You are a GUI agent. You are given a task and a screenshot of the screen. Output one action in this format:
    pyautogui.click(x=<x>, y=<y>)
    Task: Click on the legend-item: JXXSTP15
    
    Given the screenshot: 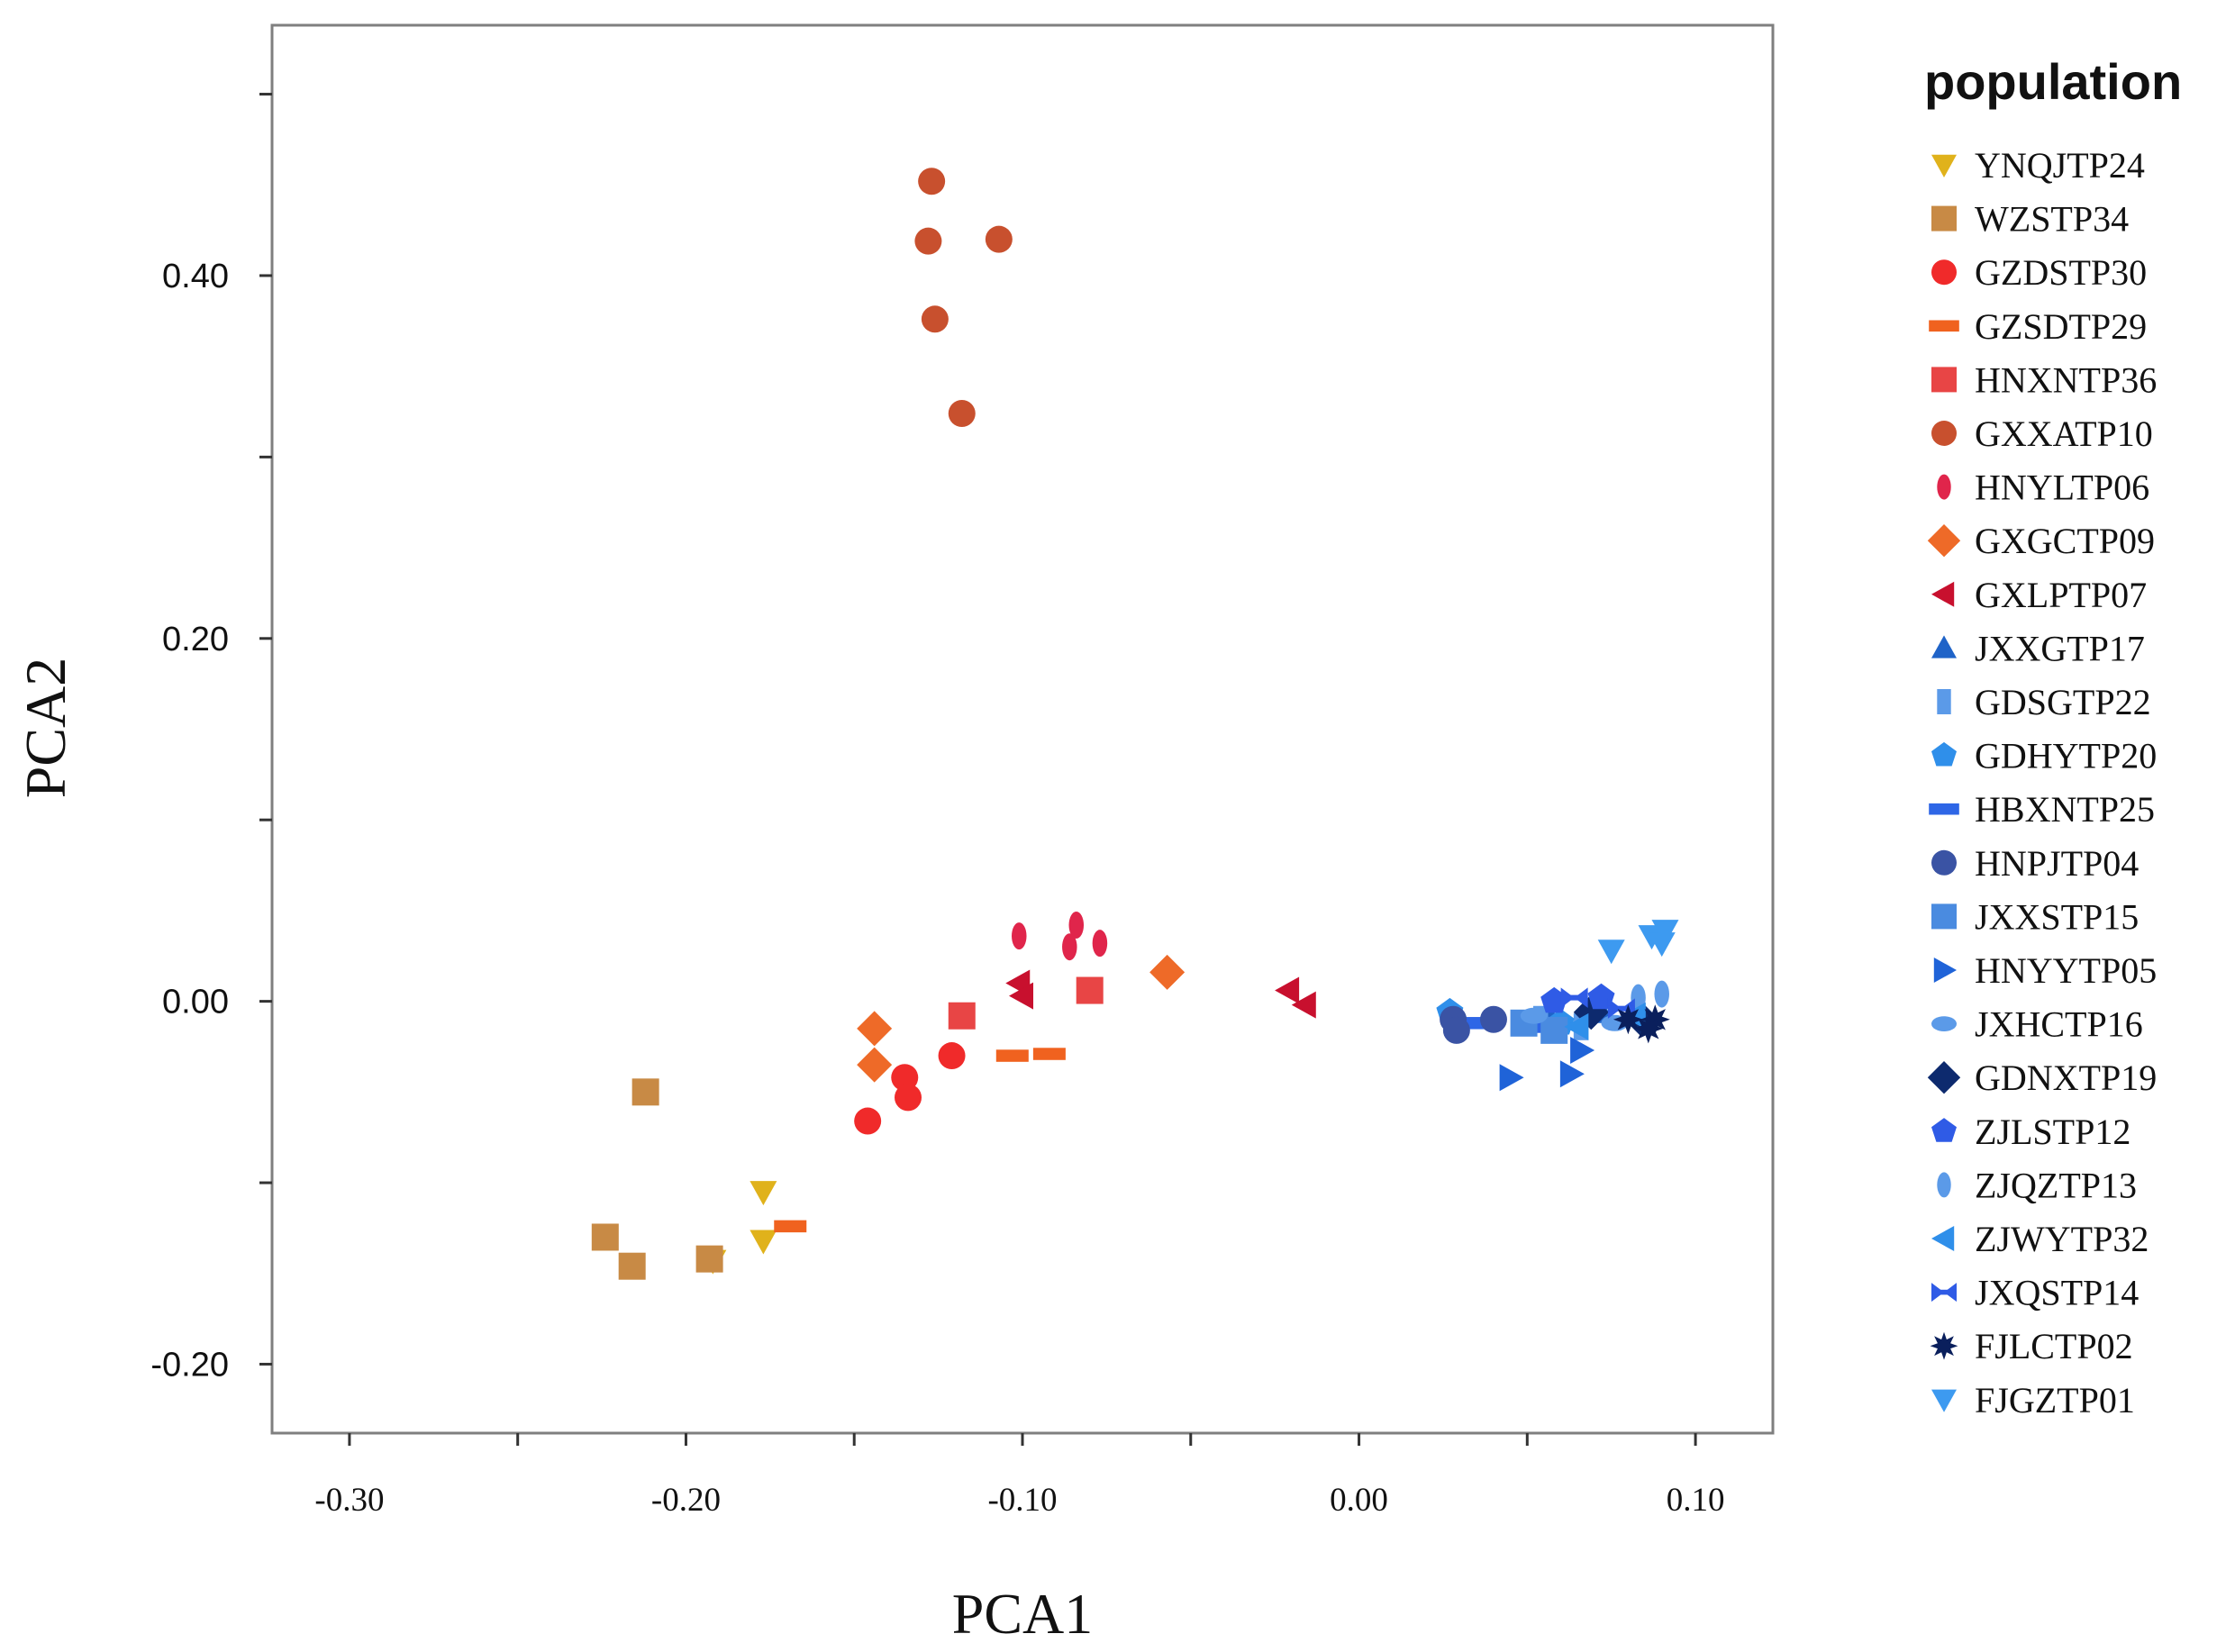 What is the action you would take?
    pyautogui.click(x=2035, y=916)
    